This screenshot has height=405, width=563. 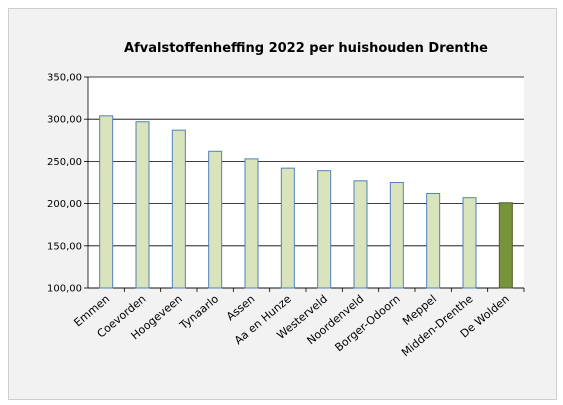 What do you see at coordinates (64, 120) in the screenshot?
I see `y-tick-label: 300,00` at bounding box center [64, 120].